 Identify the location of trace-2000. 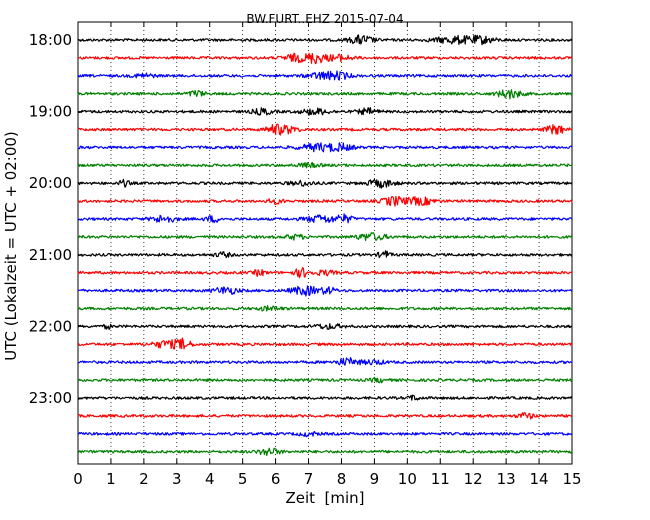
(325, 183).